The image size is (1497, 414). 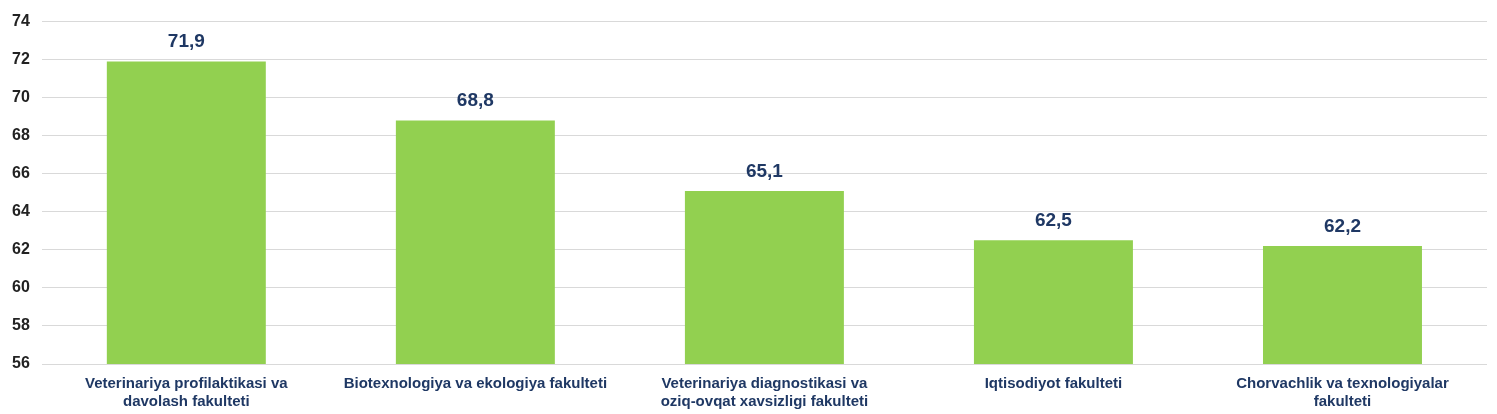 I want to click on x-tick-label: Chorvachlik va texnologiyalar fakulteti, so click(x=1342, y=392).